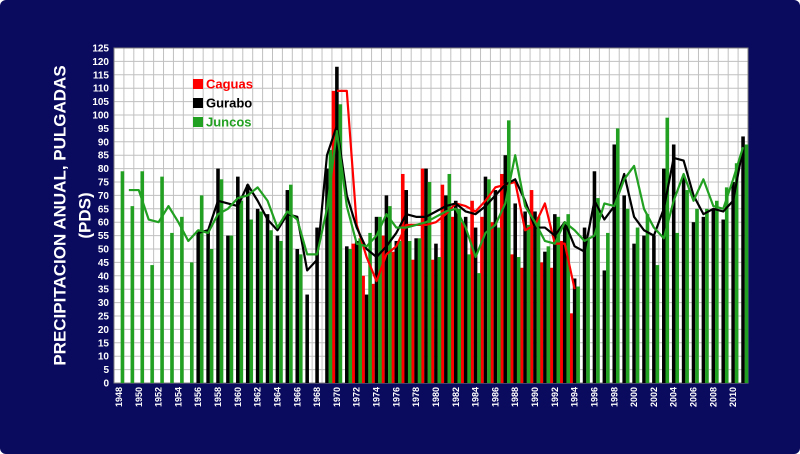 The image size is (800, 454). Describe the element at coordinates (104, 183) in the screenshot. I see `y-tick-label: 75` at that location.